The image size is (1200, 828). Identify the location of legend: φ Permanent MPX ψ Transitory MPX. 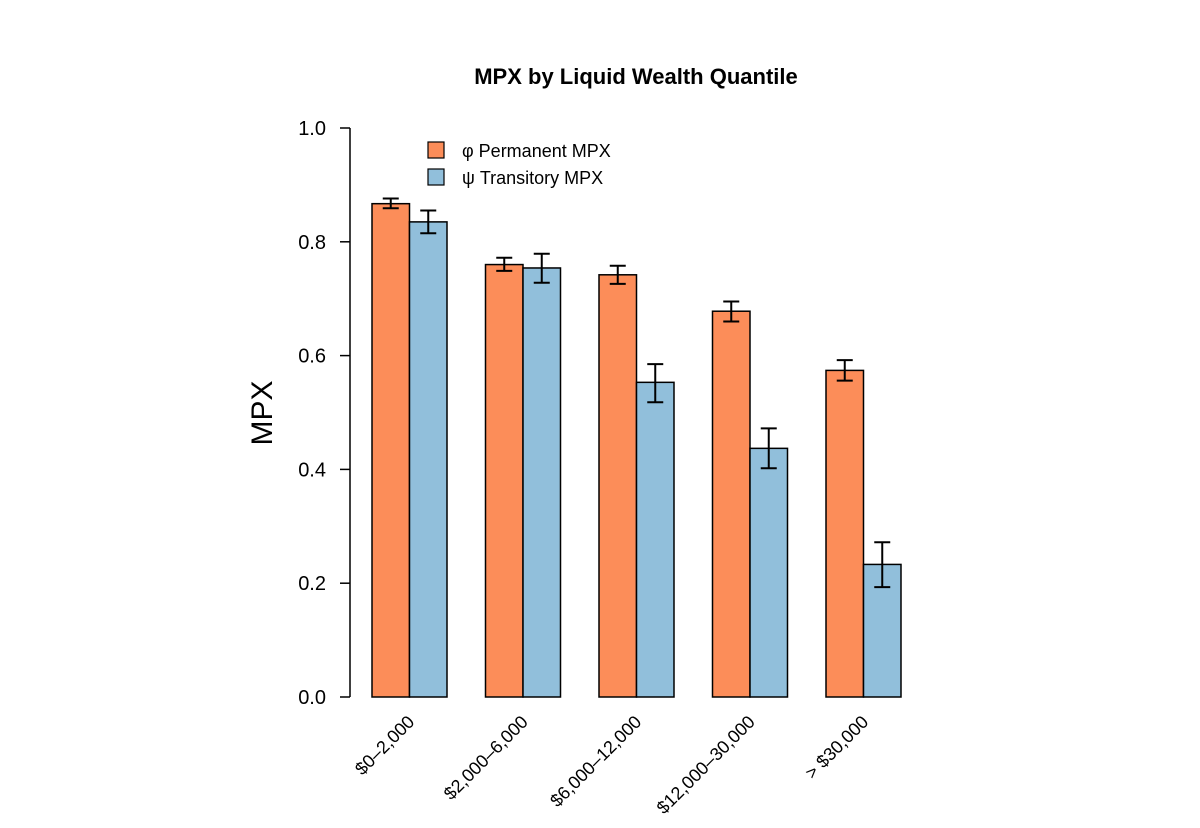
(519, 164).